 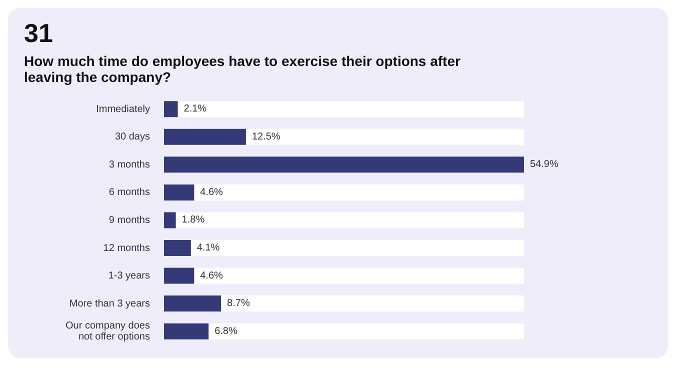 I want to click on y-tick-label: Our company does not offer options, so click(x=108, y=331).